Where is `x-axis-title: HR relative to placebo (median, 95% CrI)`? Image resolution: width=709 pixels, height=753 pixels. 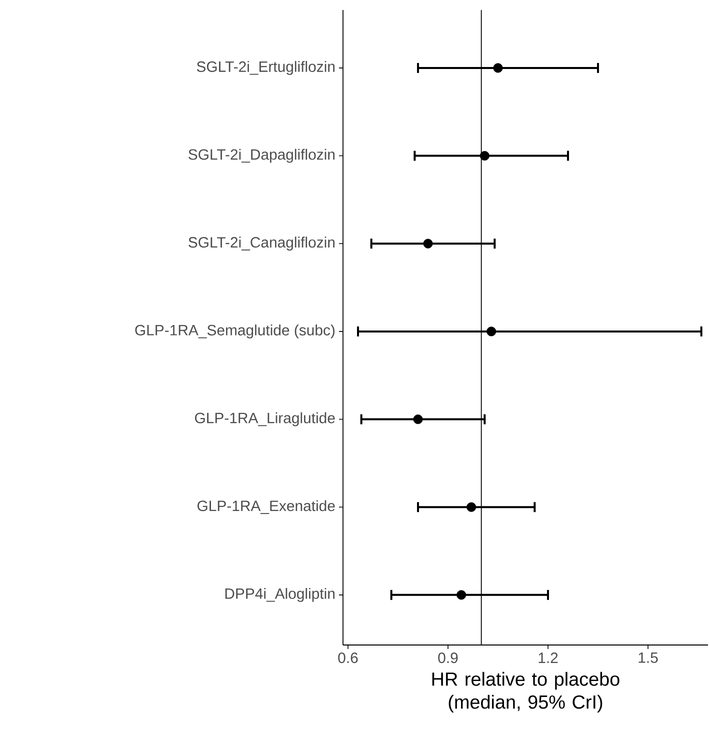 x-axis-title: HR relative to placebo (median, 95% CrI) is located at coordinates (526, 692).